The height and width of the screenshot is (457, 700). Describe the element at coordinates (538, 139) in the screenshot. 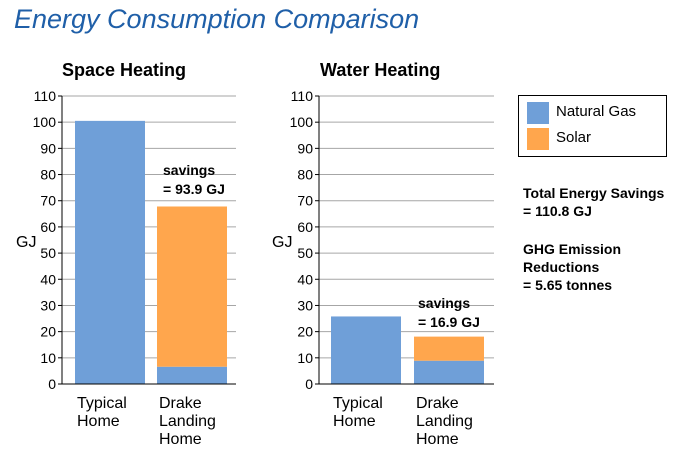

I see `legend-swatch-solar` at that location.